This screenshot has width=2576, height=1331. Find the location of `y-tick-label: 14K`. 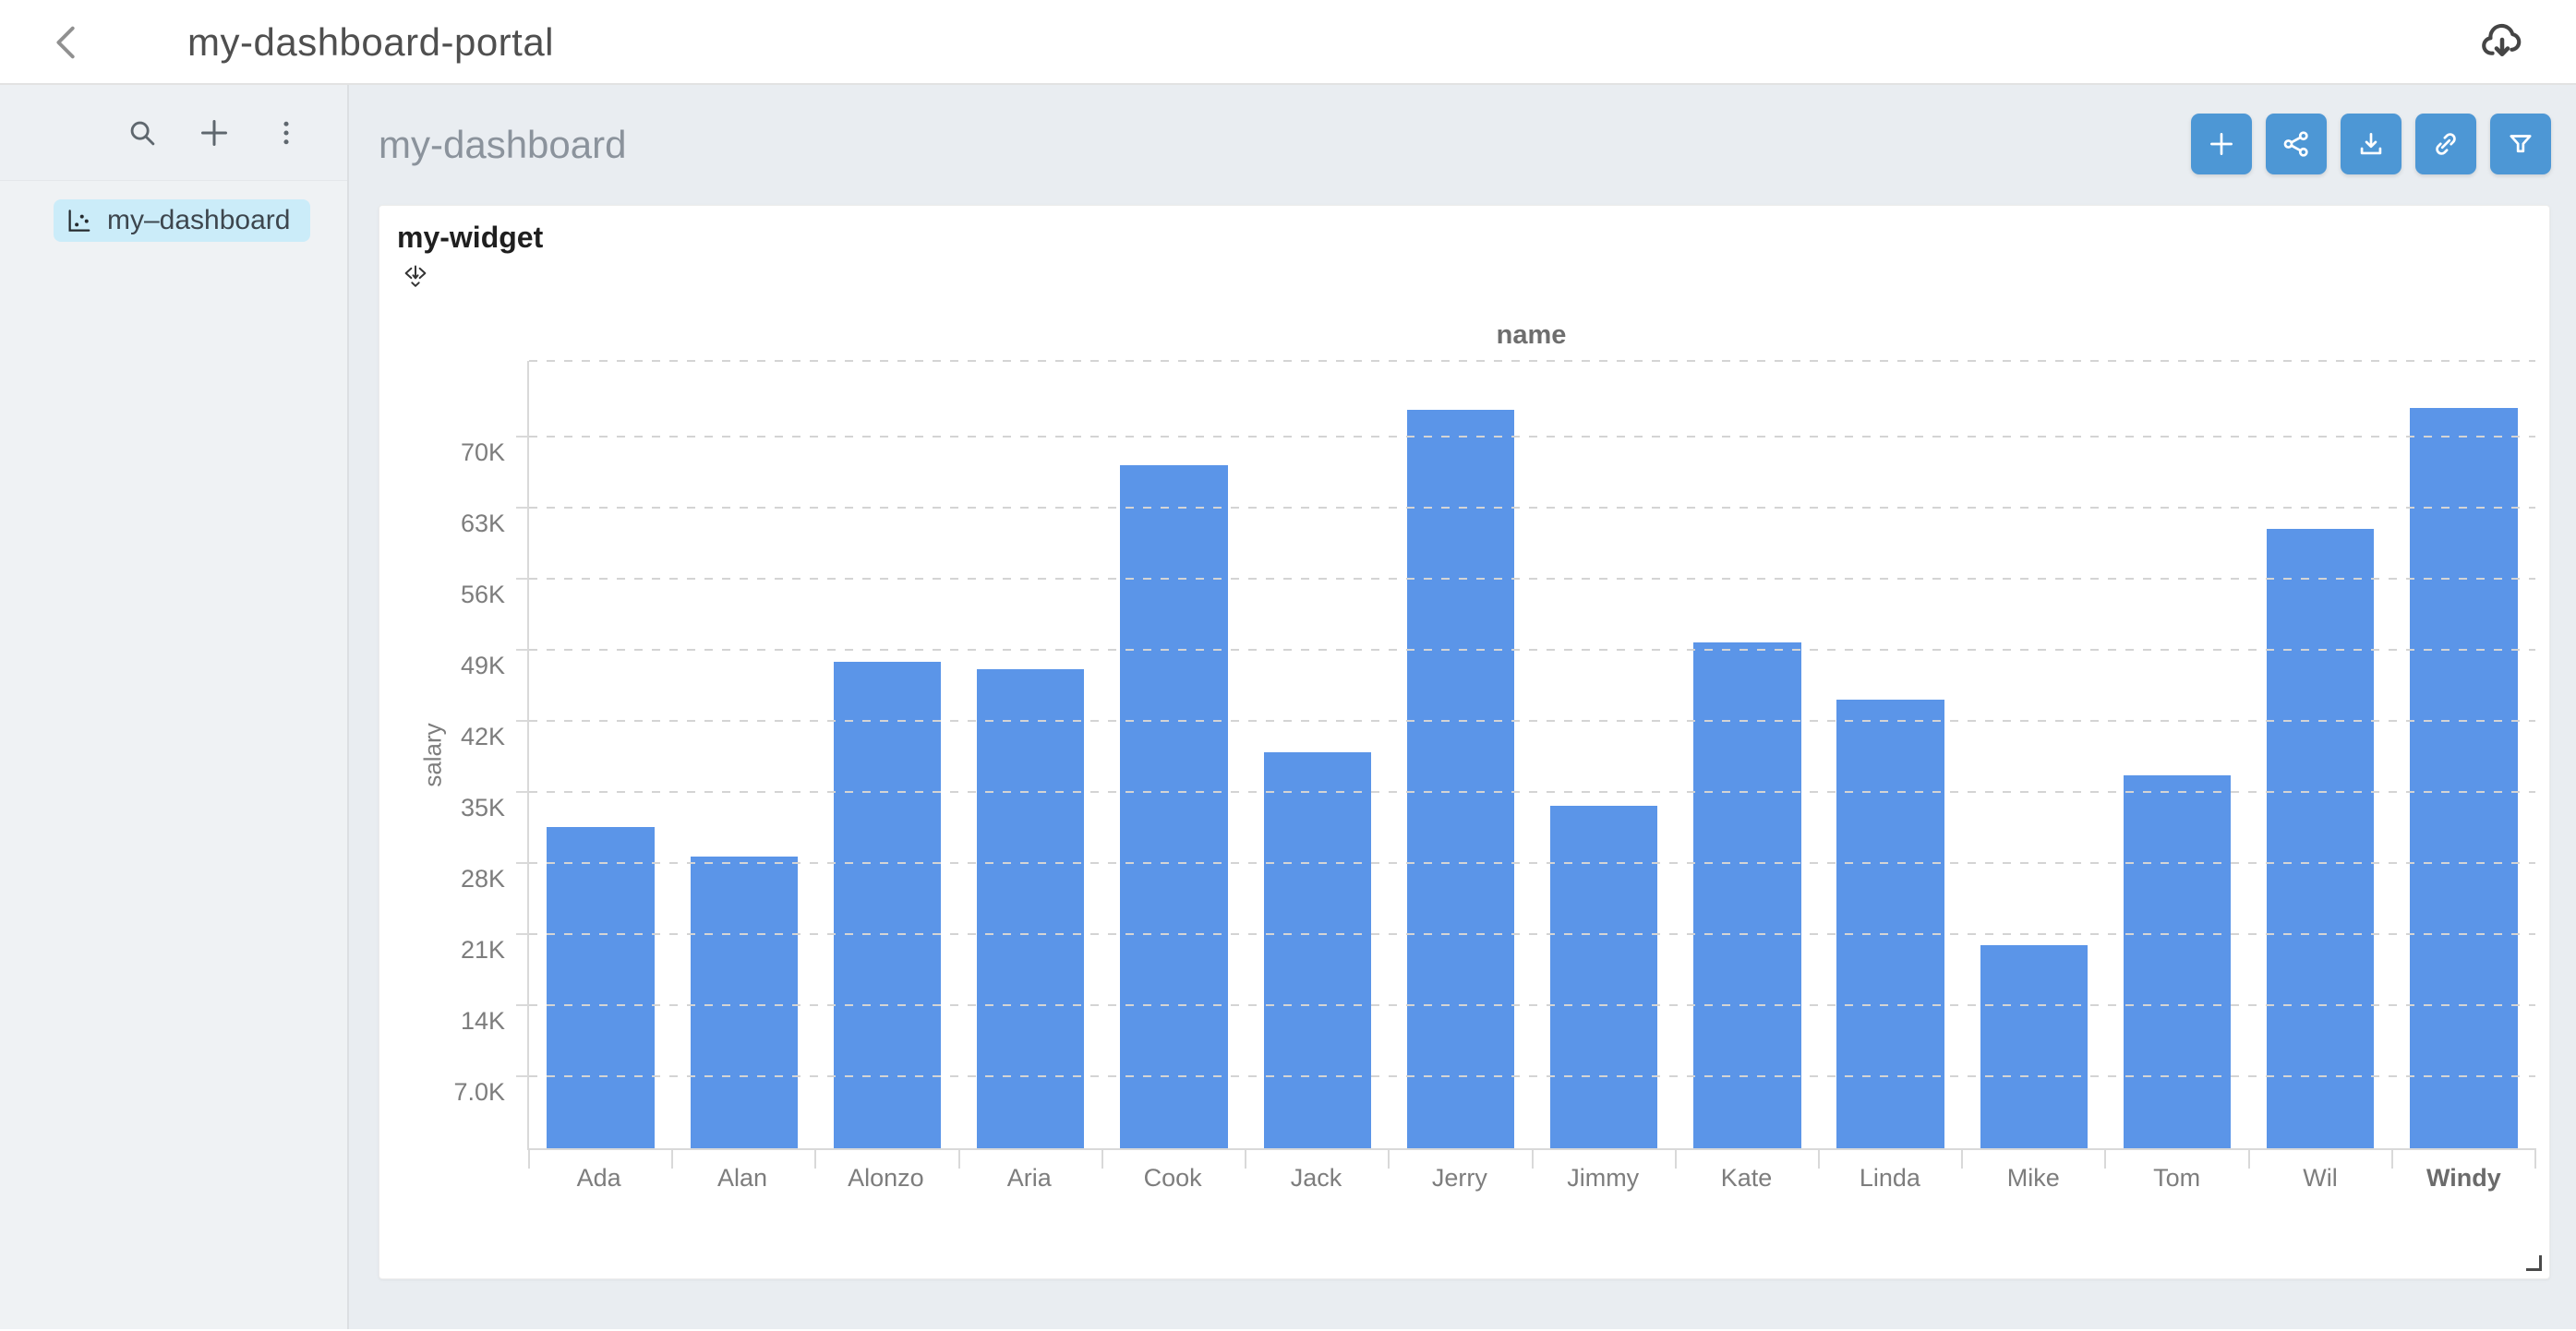

y-tick-label: 14K is located at coordinates (482, 1021).